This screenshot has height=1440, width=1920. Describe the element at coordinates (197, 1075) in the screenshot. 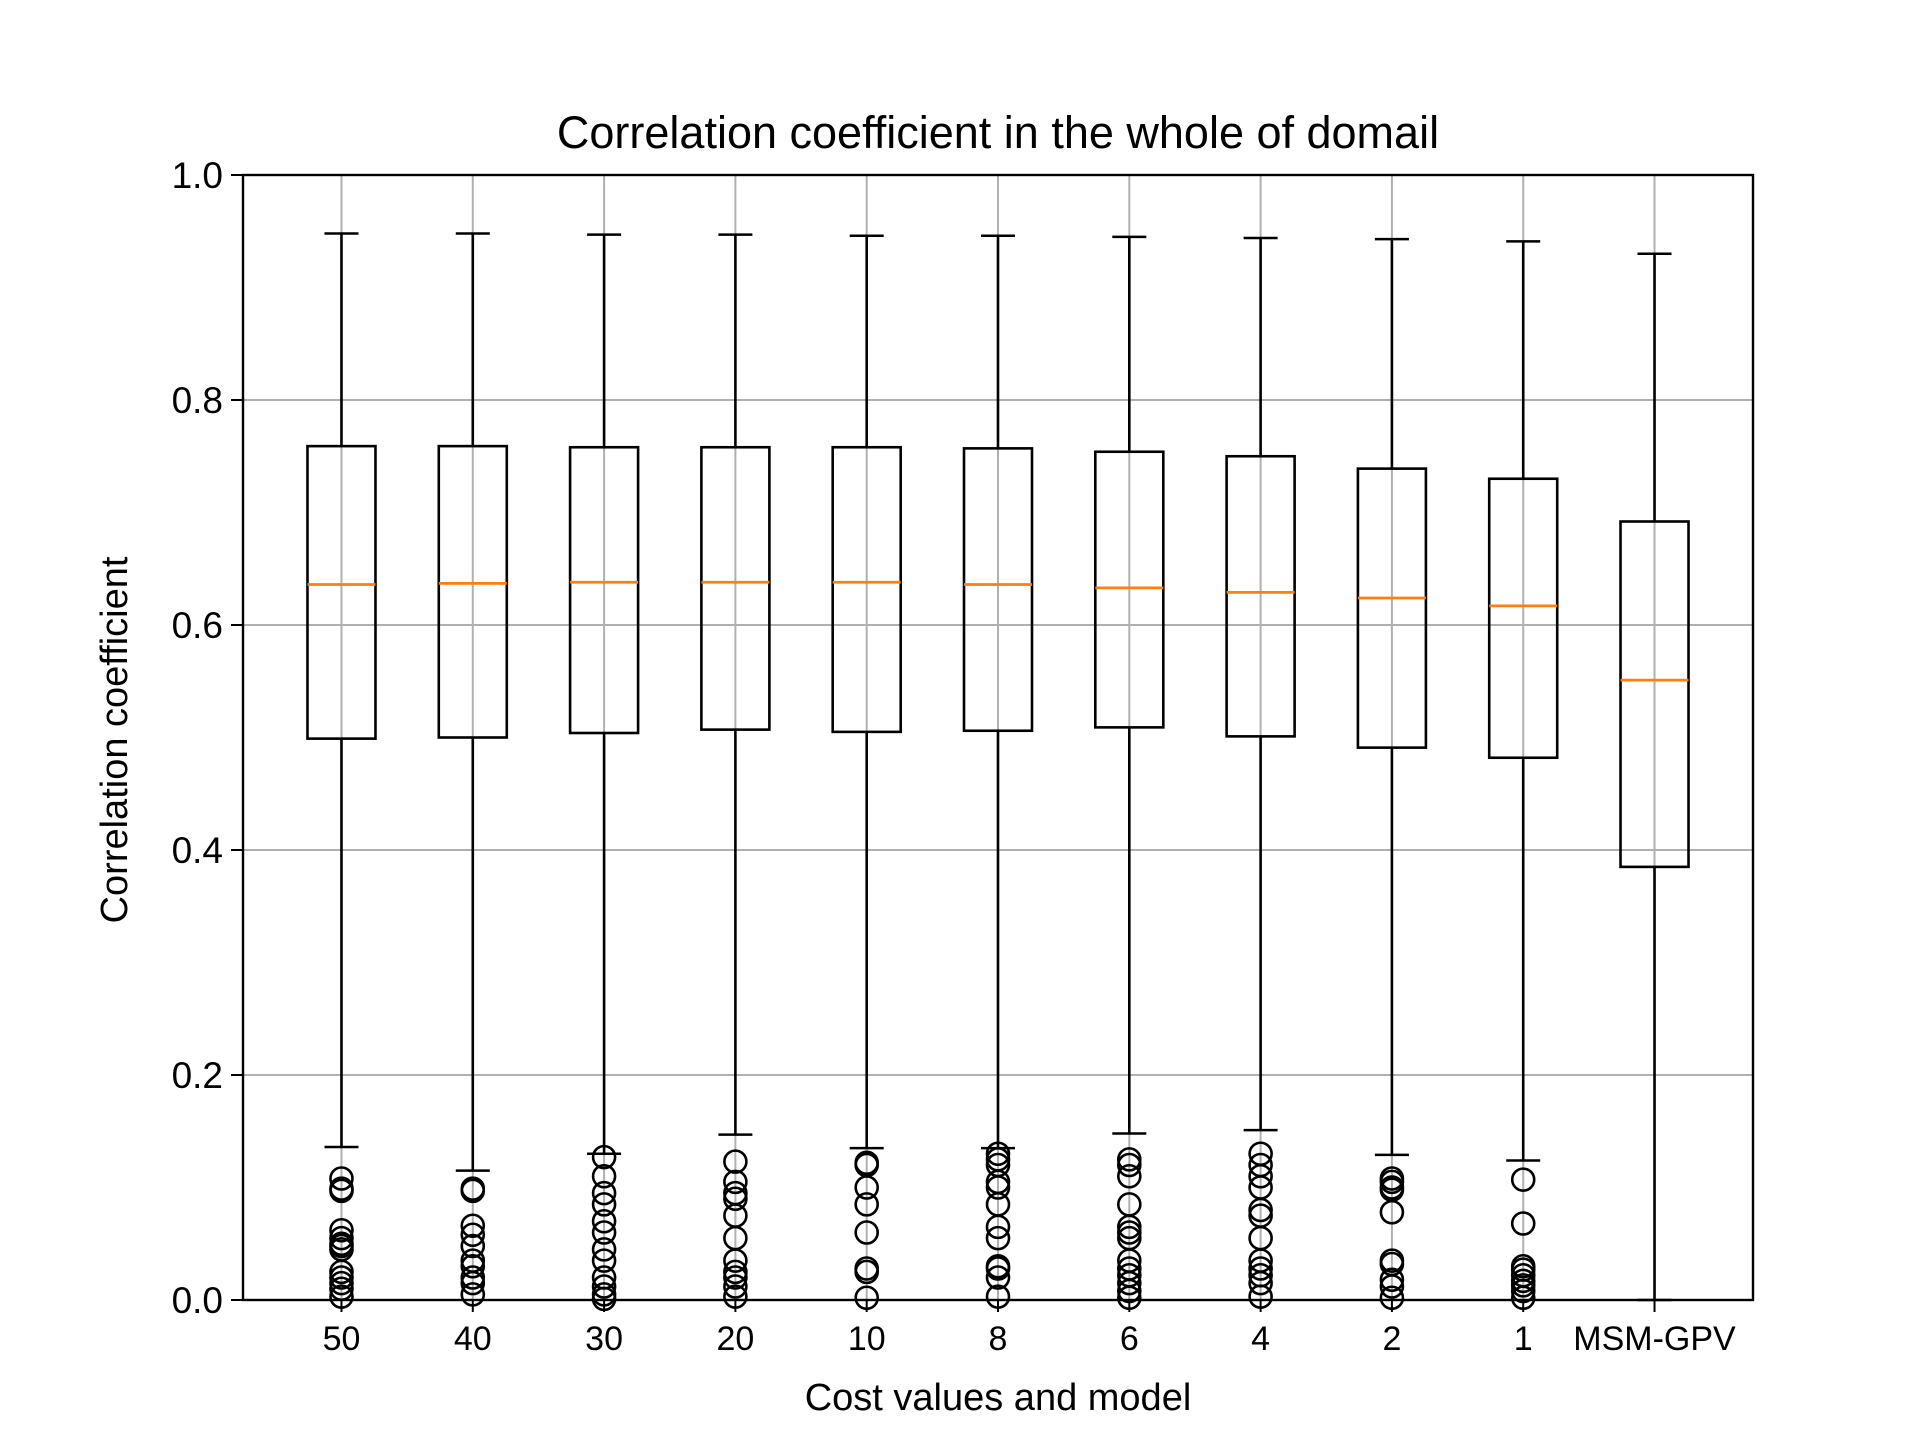

I see `y-tick-label: 0.2` at that location.